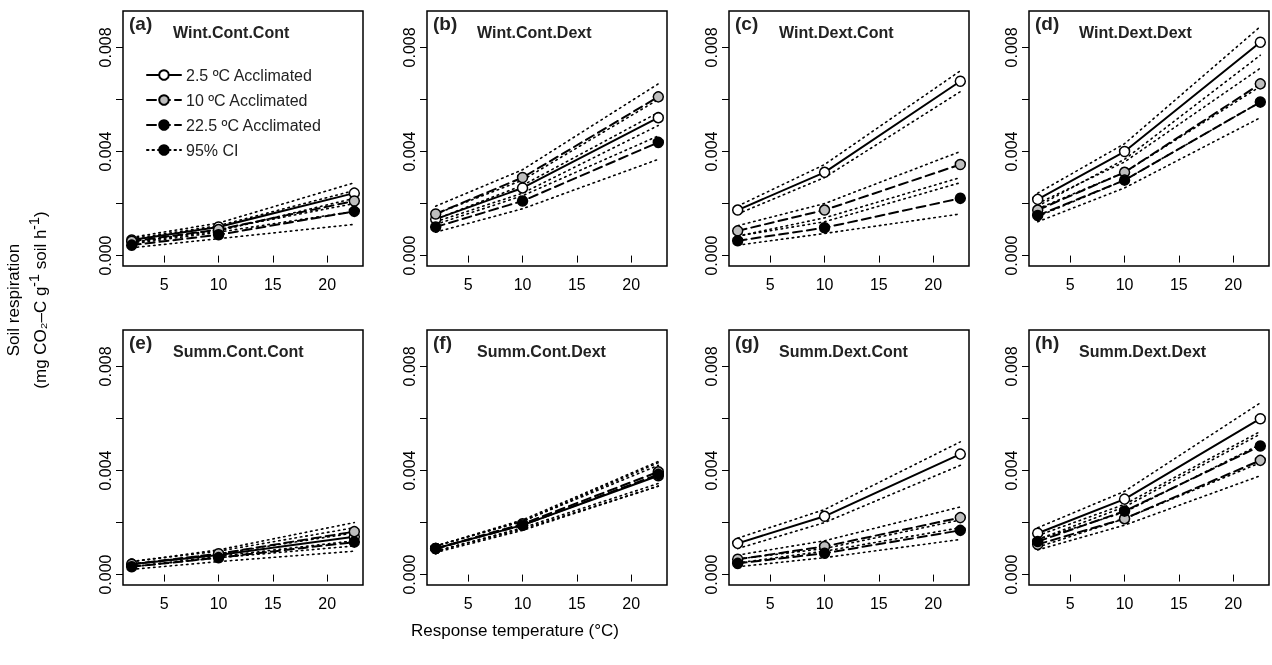  I want to click on x-axis-title: Response temperature (°C), so click(515, 631).